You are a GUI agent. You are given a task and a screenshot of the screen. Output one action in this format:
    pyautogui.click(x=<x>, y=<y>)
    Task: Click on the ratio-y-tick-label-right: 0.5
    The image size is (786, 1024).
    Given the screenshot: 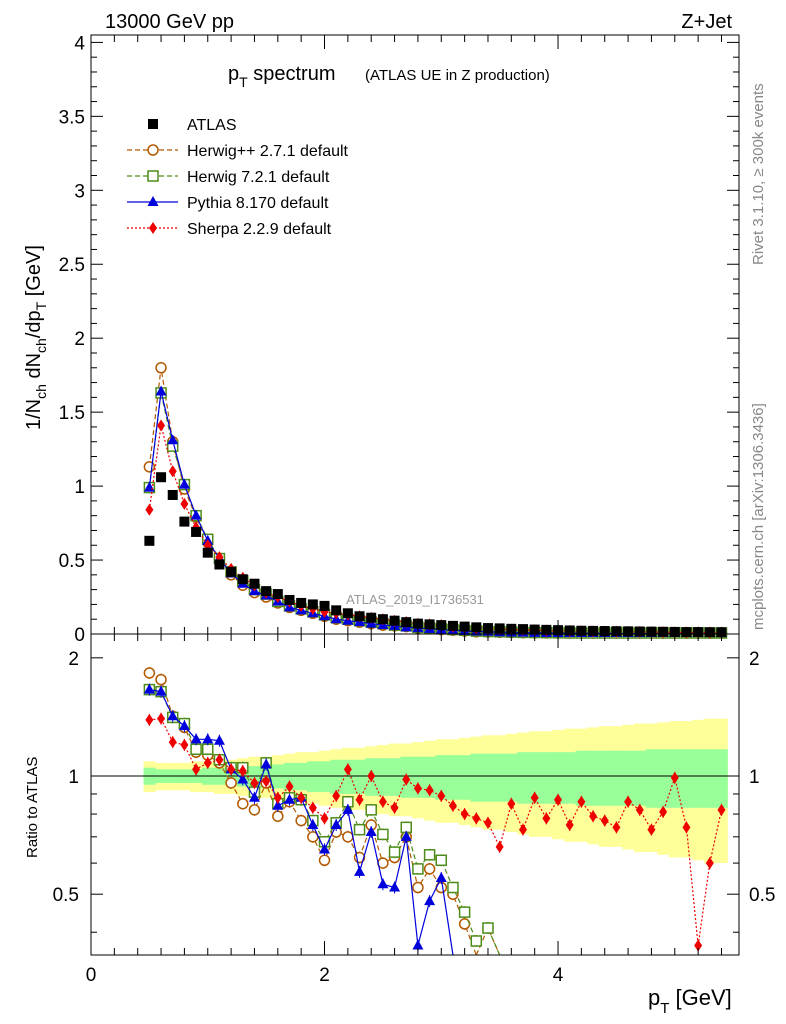 What is the action you would take?
    pyautogui.click(x=762, y=895)
    